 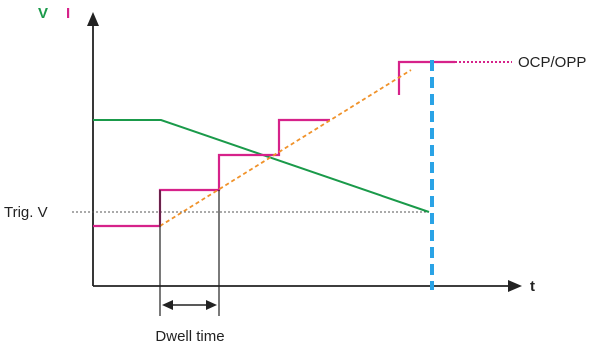 What do you see at coordinates (532, 286) in the screenshot?
I see `time-axis-label: t` at bounding box center [532, 286].